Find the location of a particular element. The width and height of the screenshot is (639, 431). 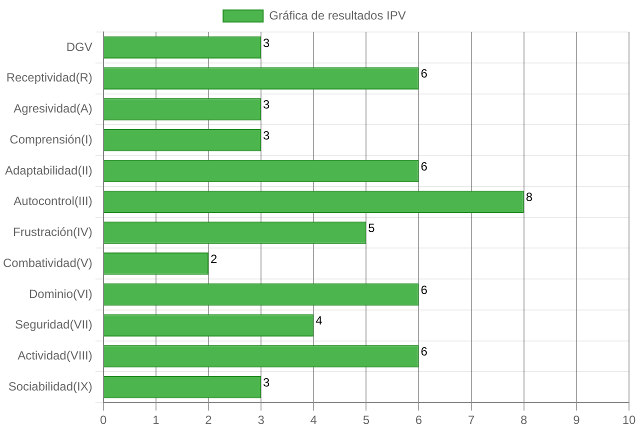

x-tick-label: 2 is located at coordinates (208, 420).